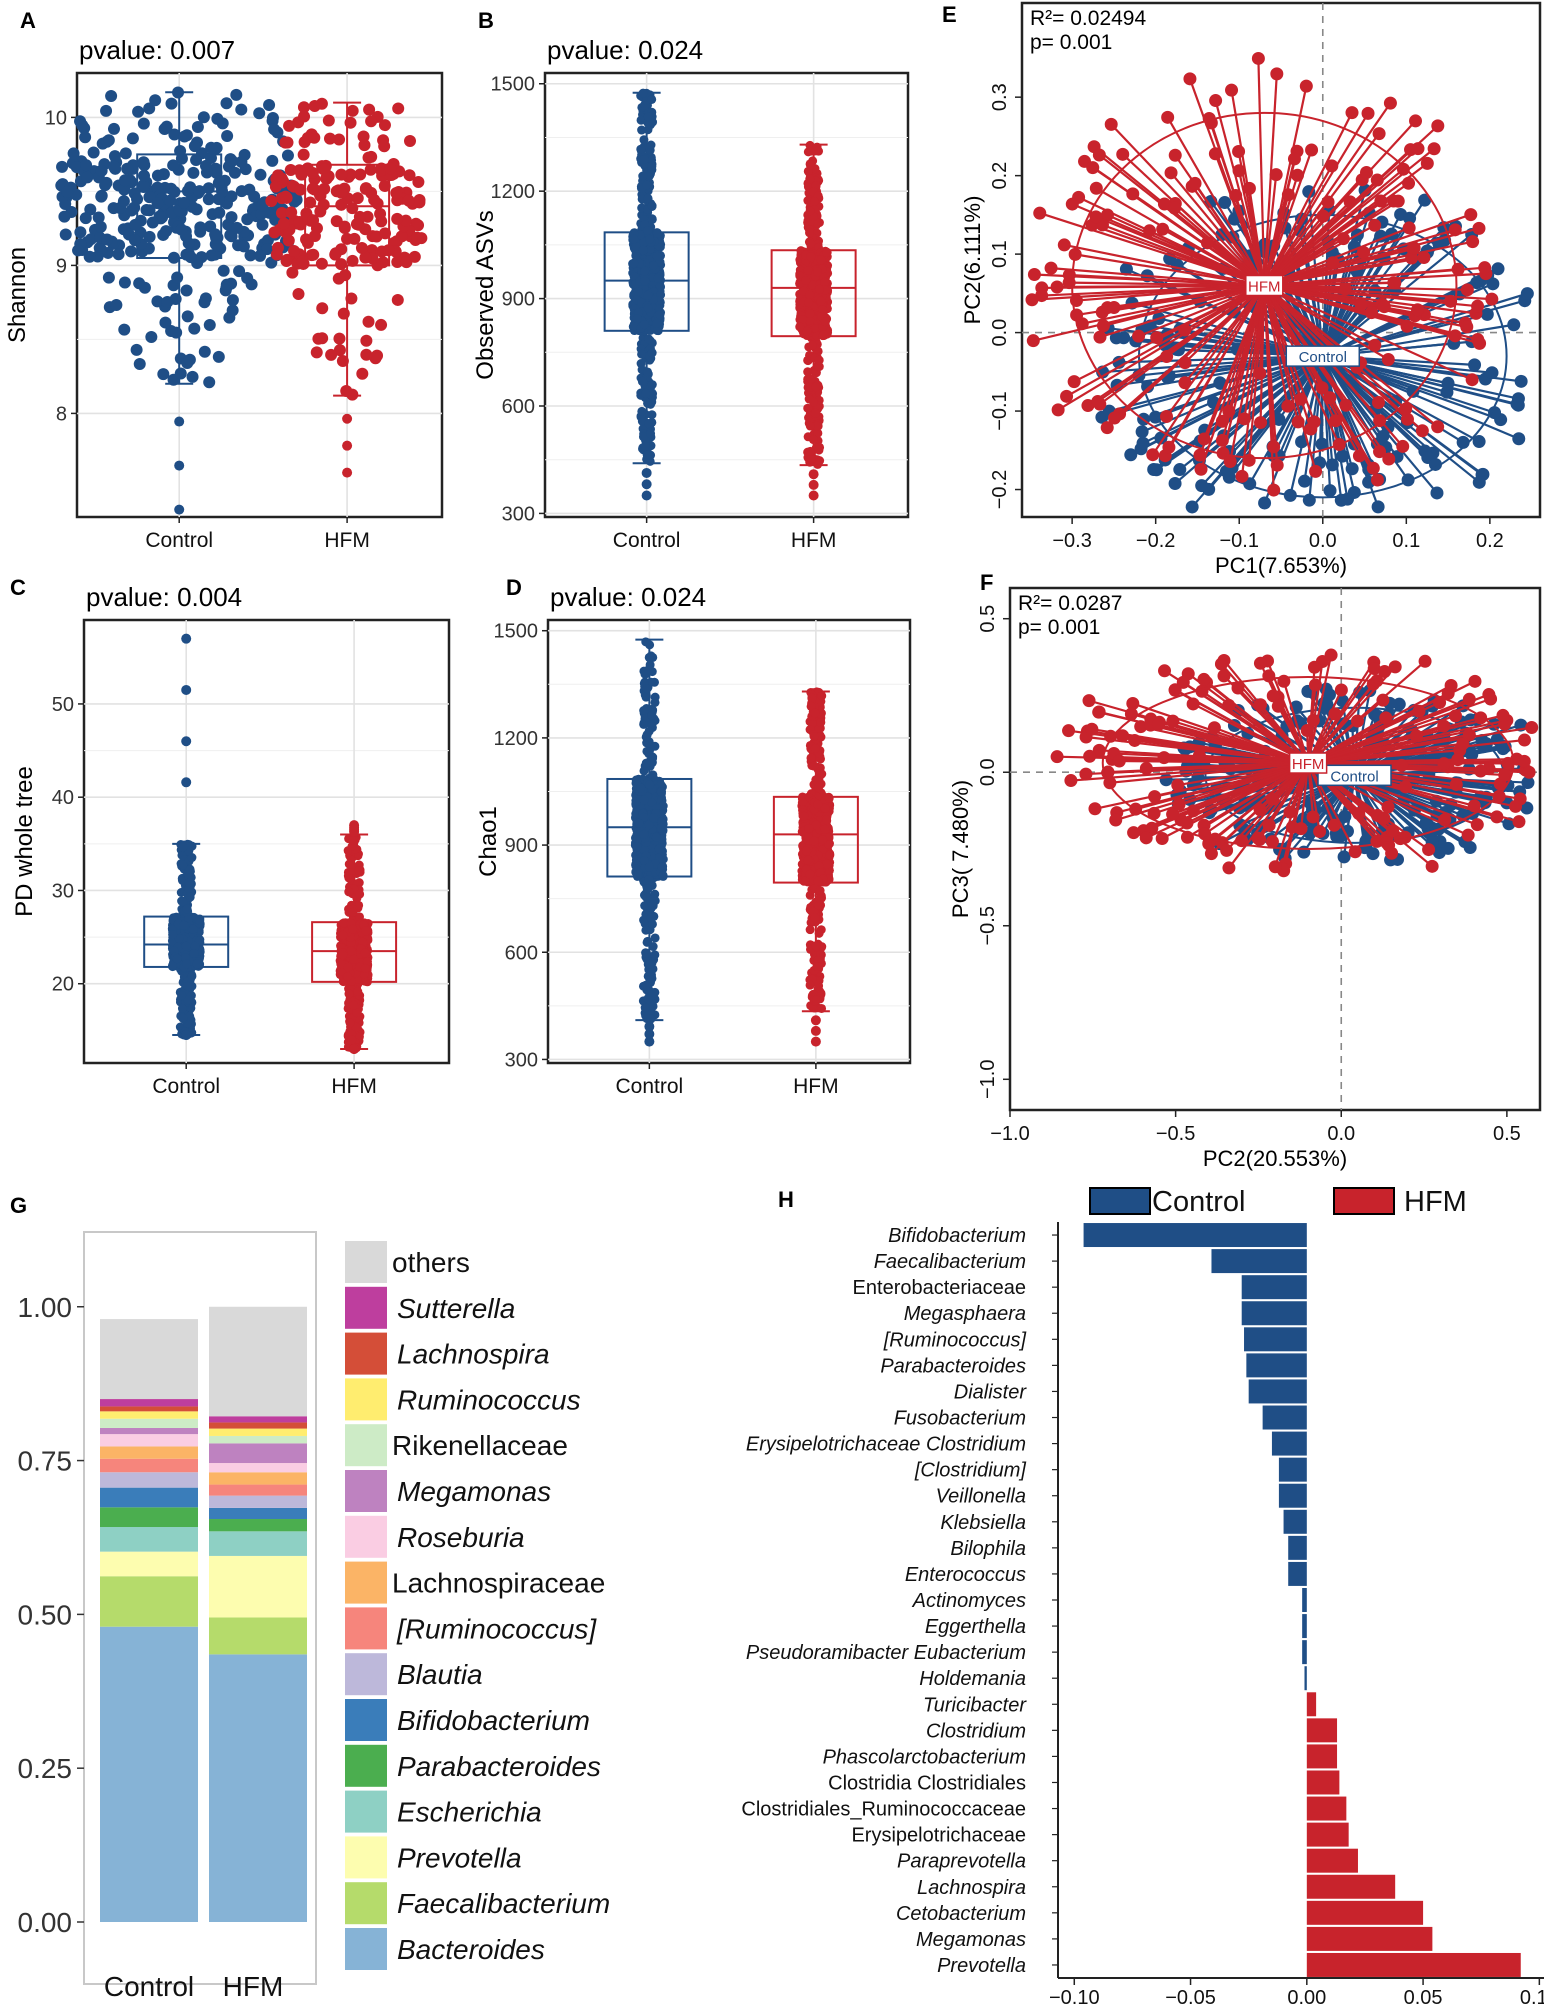 Image resolution: width=1544 pixels, height=2004 pixels. I want to click on x-tick-label: 0.2, so click(1490, 541).